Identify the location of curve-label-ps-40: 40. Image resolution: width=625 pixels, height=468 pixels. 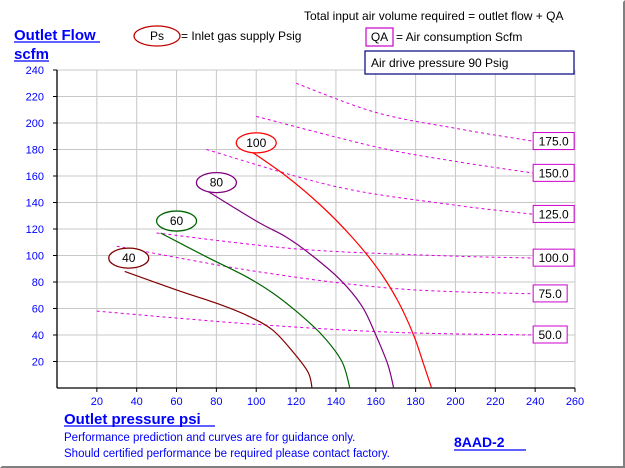
(129, 258).